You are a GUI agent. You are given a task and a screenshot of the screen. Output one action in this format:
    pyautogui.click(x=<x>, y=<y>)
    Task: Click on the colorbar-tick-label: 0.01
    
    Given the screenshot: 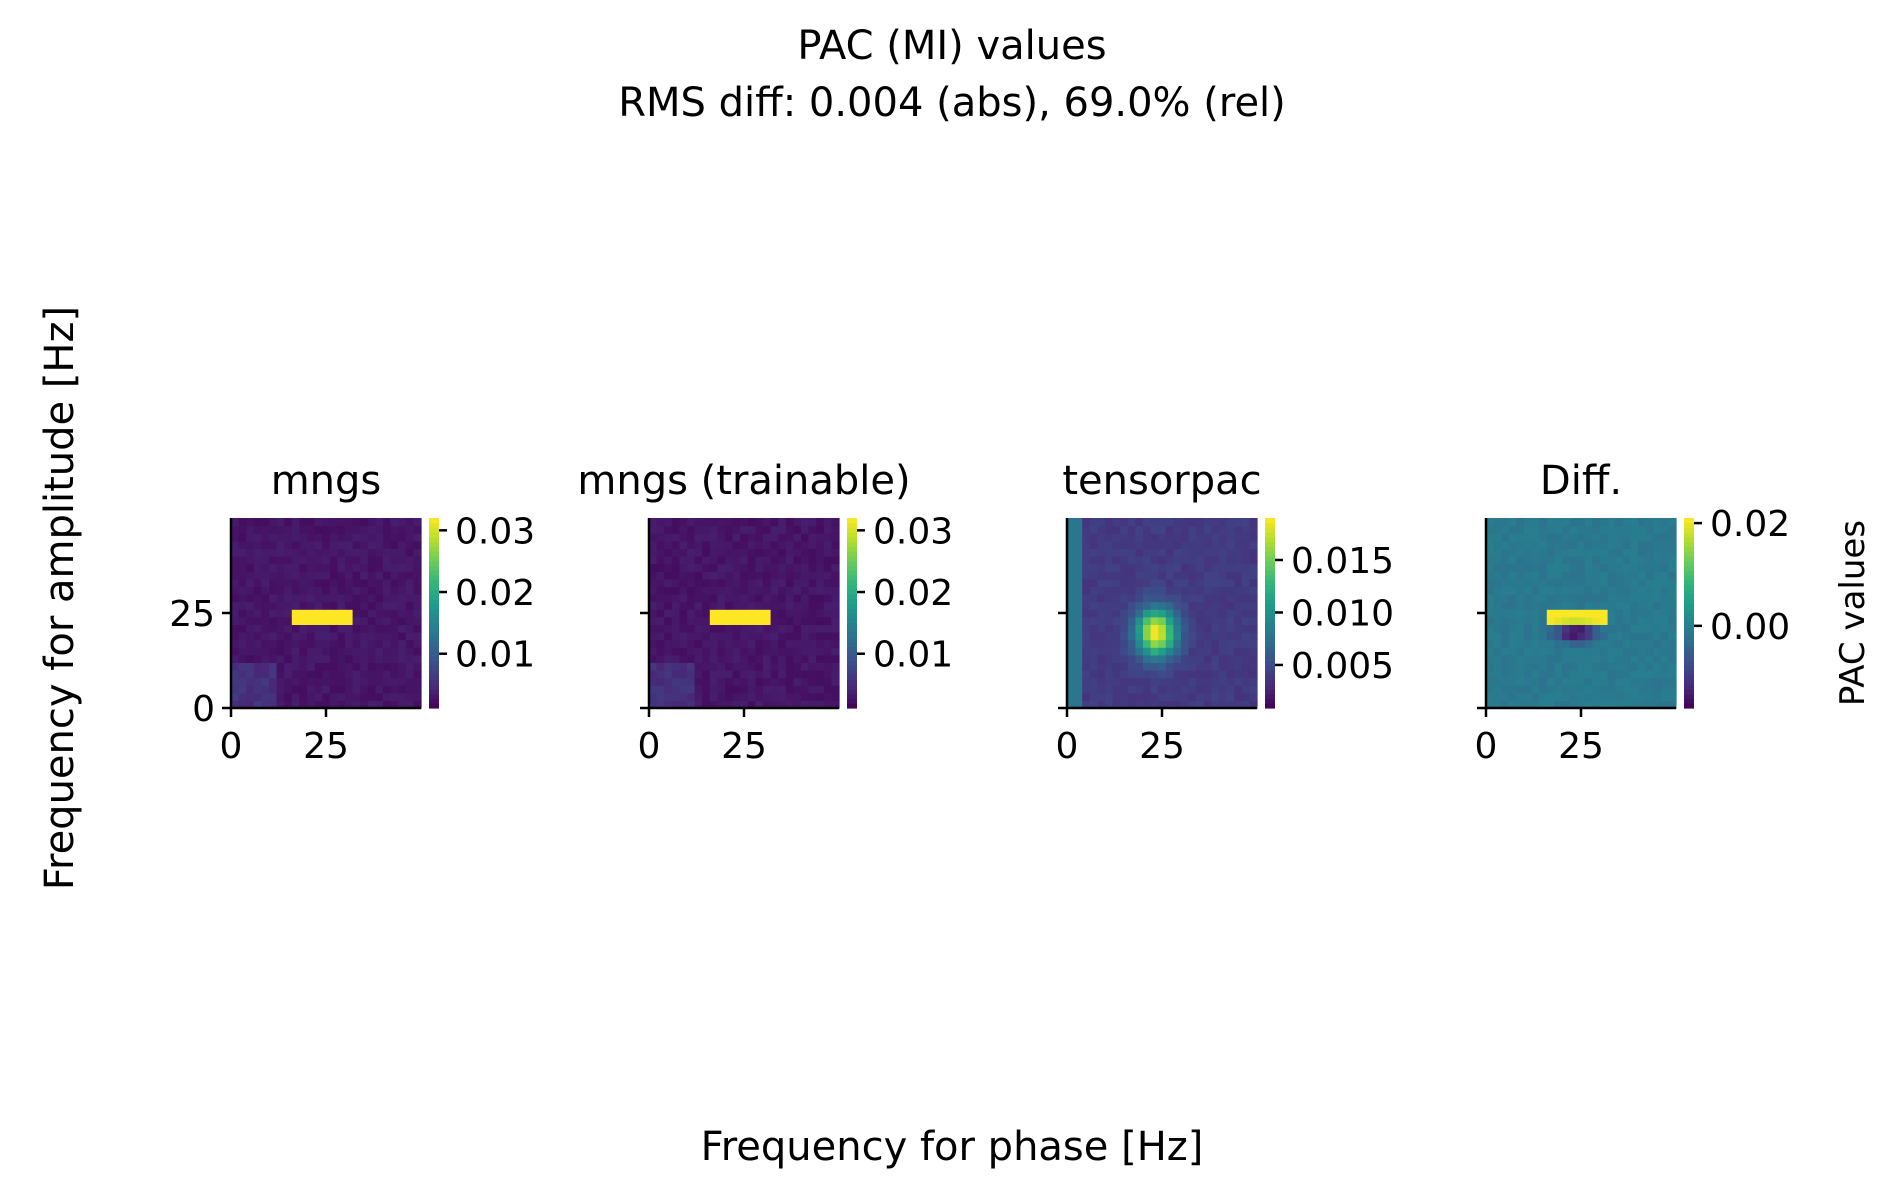 What is the action you would take?
    pyautogui.click(x=495, y=655)
    